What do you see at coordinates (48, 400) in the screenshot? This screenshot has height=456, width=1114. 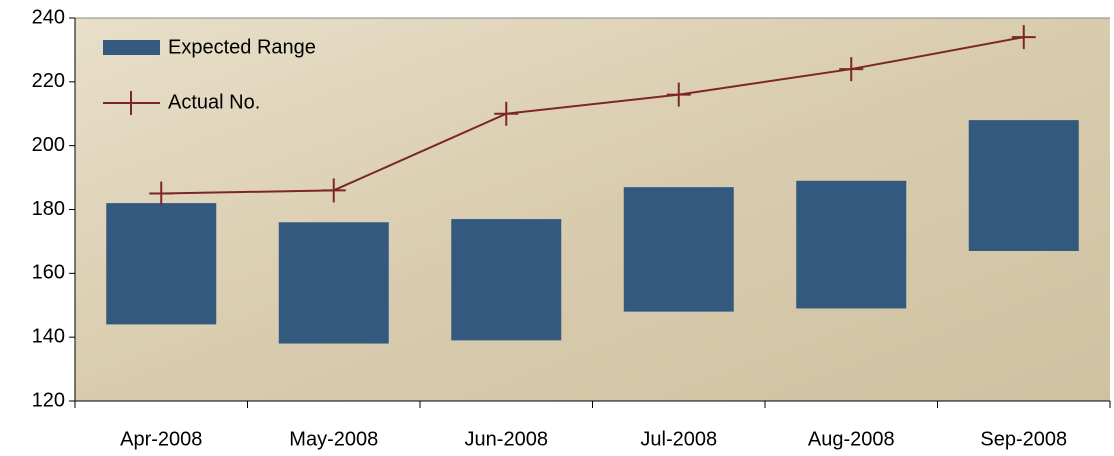 I see `y-tick-label: 120` at bounding box center [48, 400].